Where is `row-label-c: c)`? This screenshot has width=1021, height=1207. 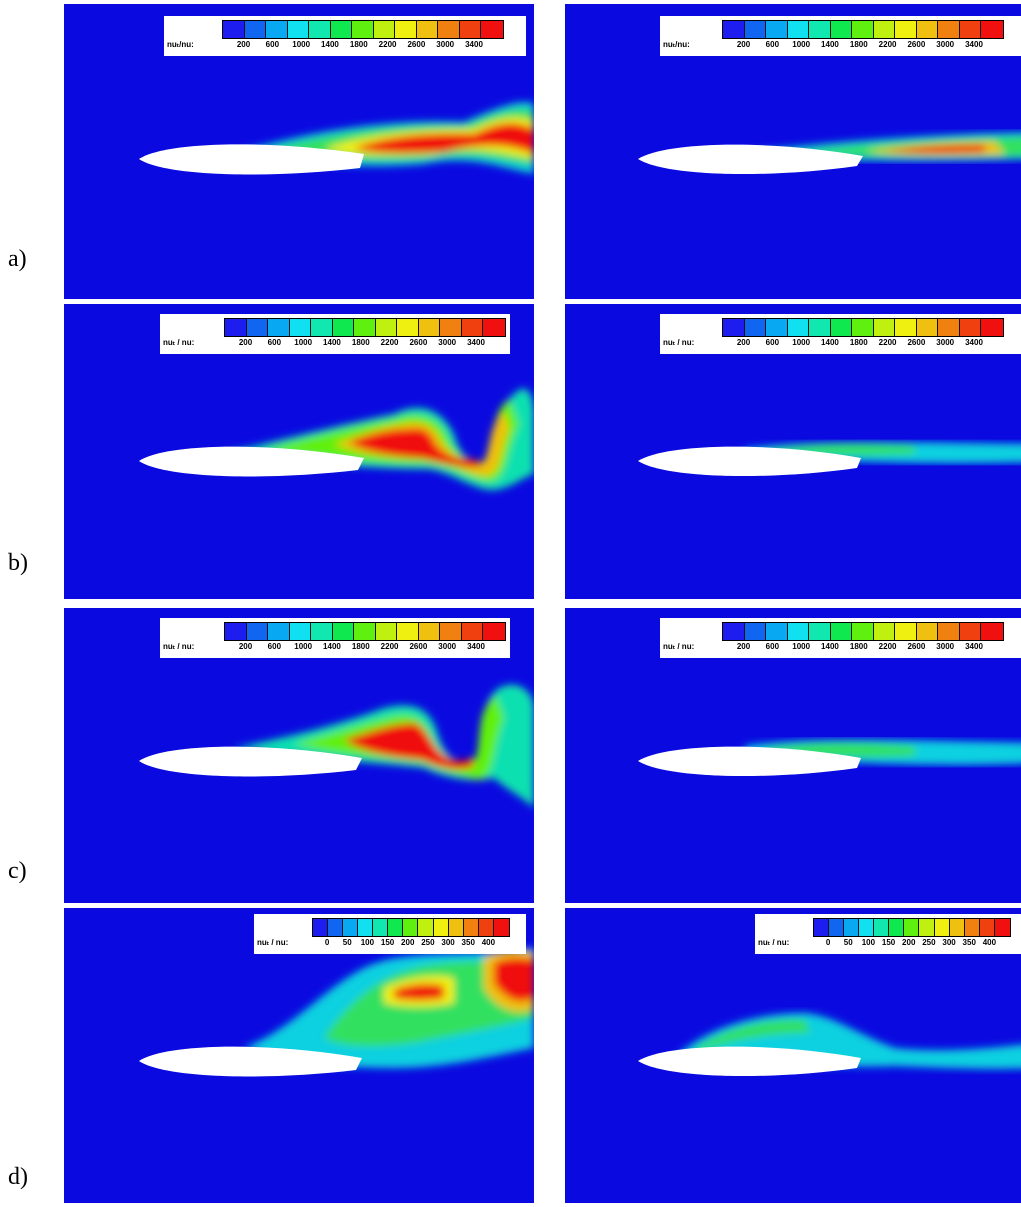 row-label-c: c) is located at coordinates (17, 871).